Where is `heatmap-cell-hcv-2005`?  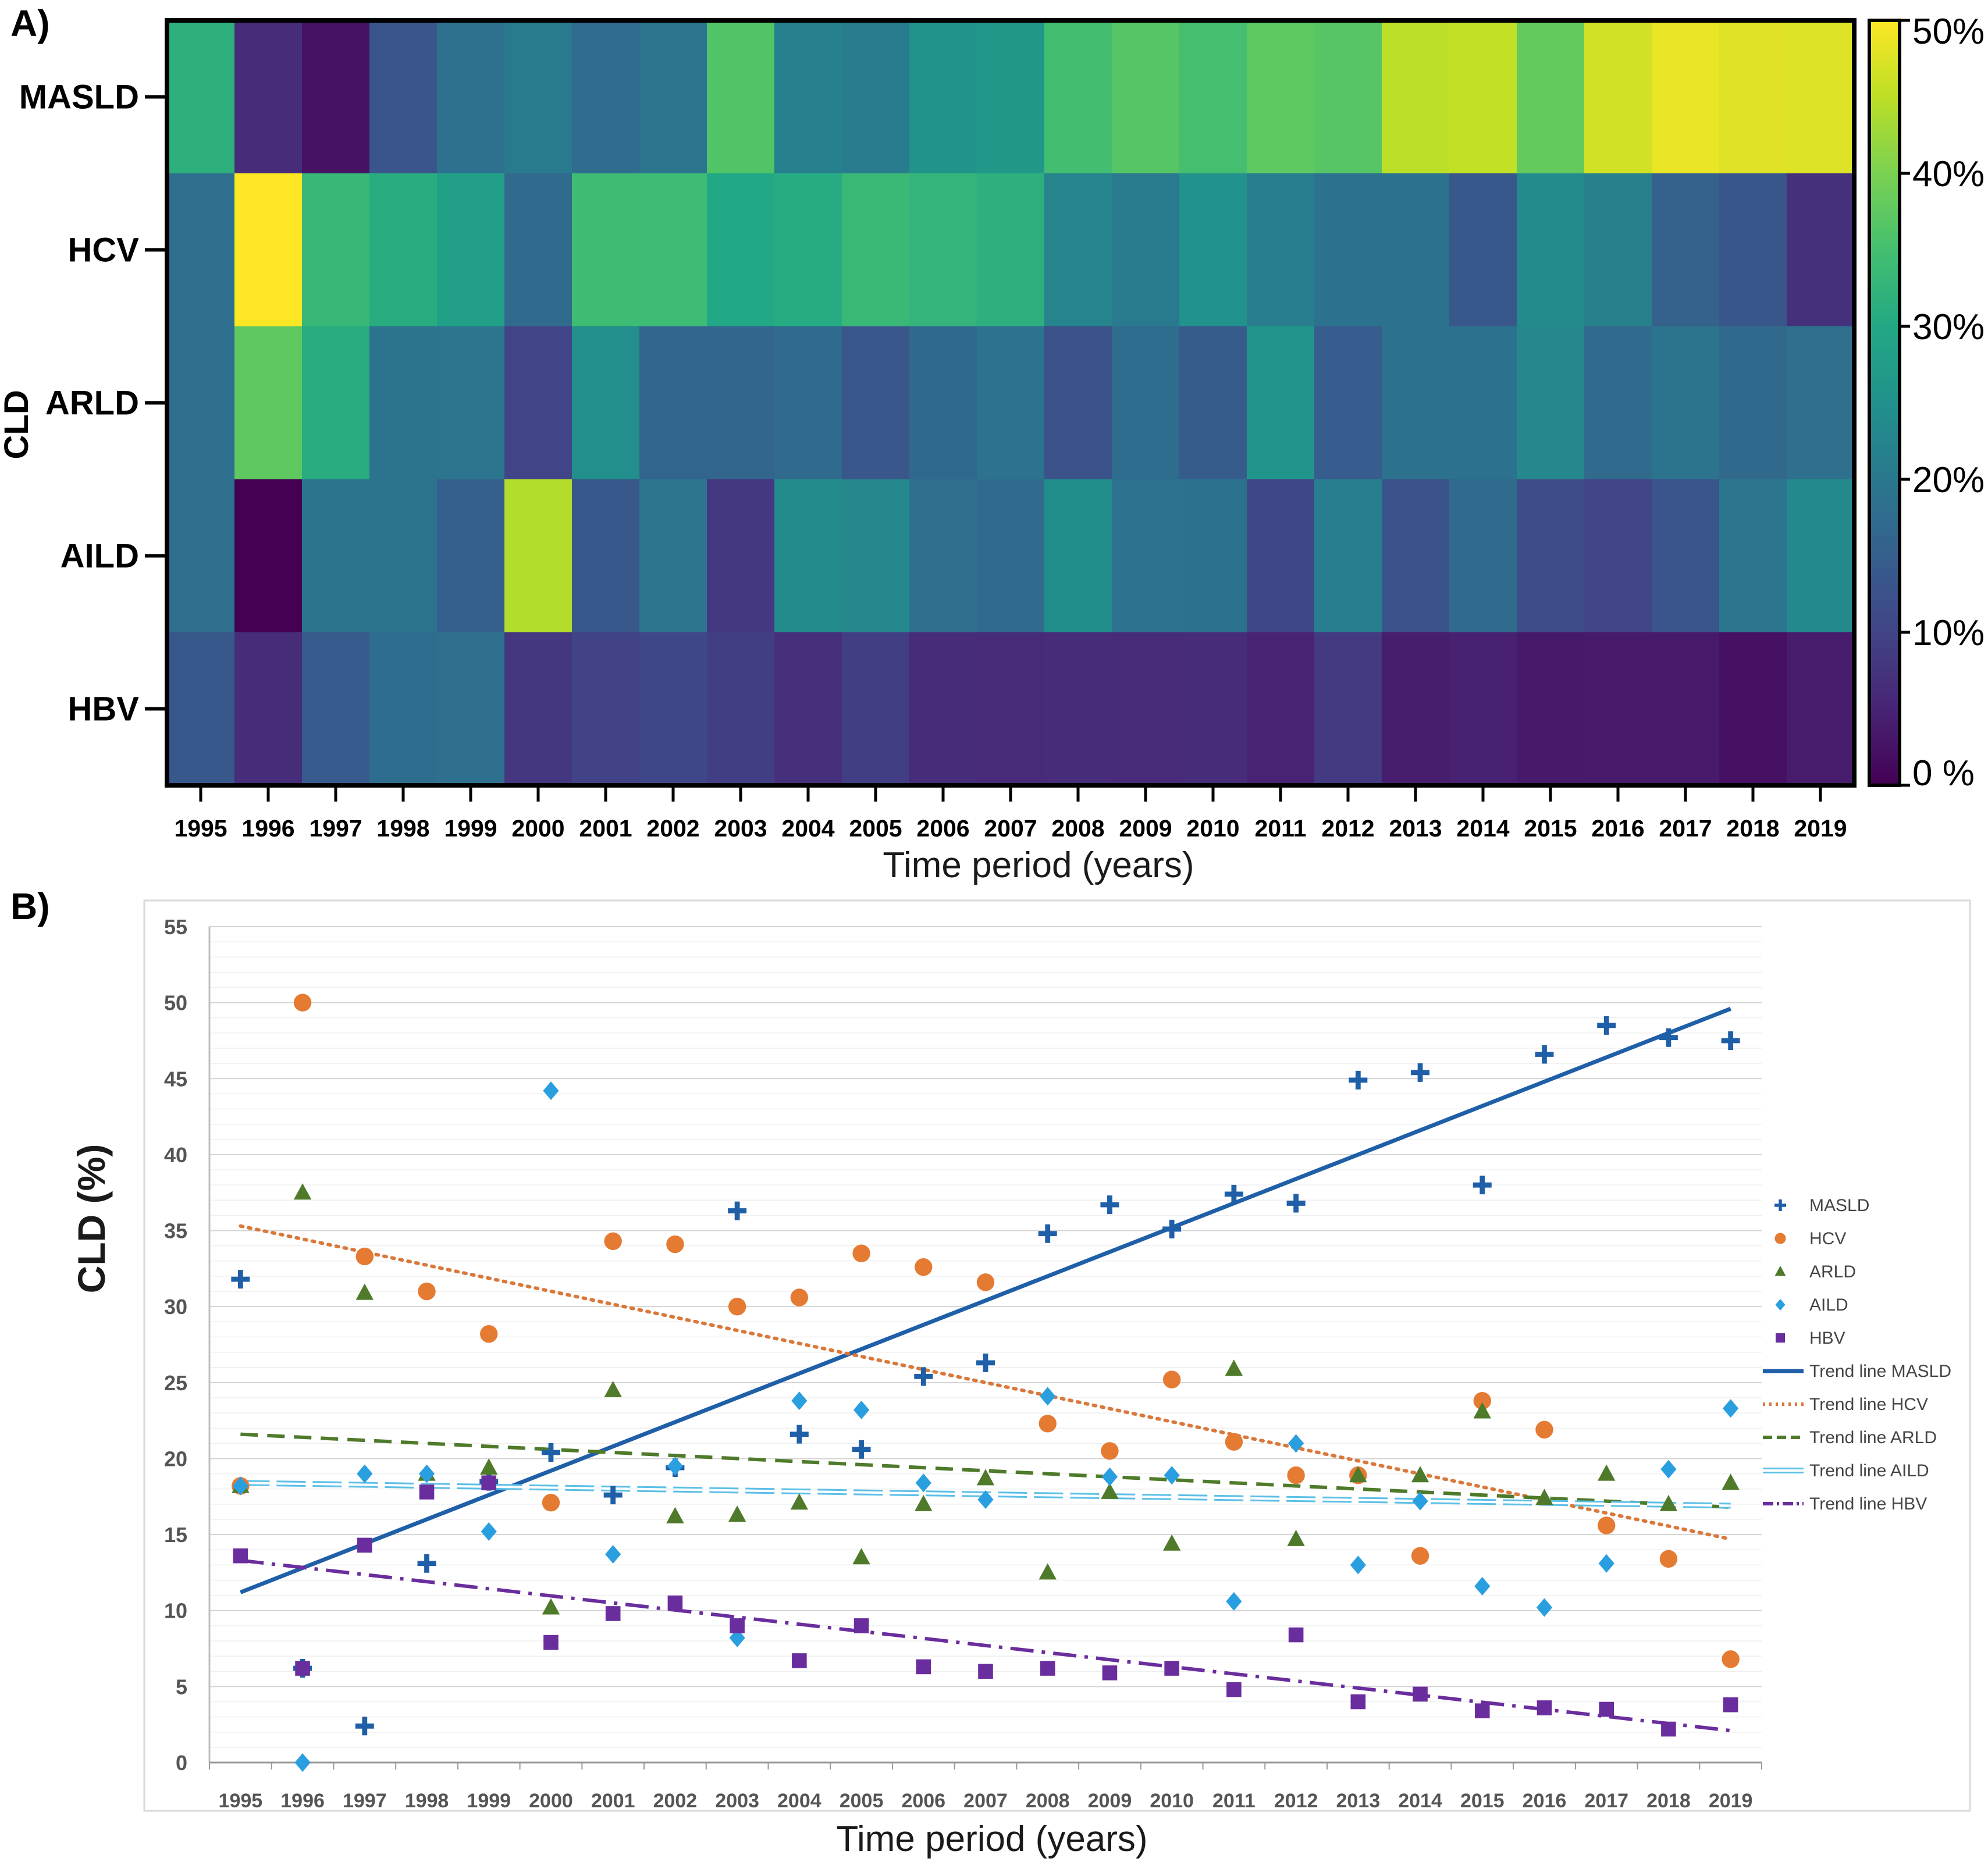 heatmap-cell-hcv-2005 is located at coordinates (876, 250).